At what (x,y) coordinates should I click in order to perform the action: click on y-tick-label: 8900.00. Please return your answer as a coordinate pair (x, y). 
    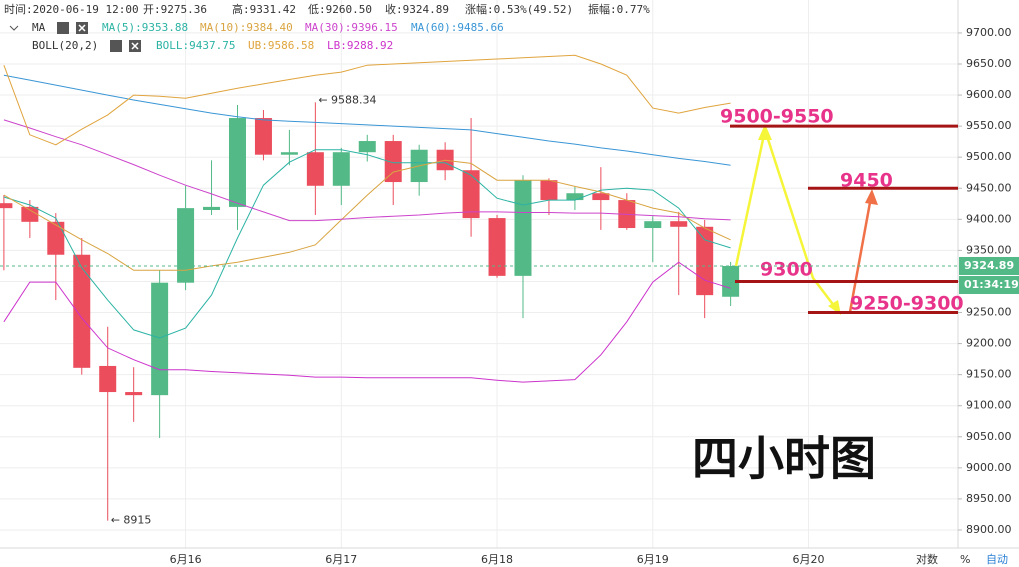
    Looking at the image, I should click on (989, 529).